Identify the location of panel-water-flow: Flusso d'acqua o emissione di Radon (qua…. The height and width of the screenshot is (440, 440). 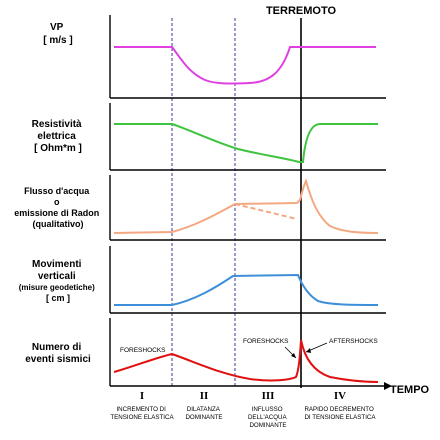
(200, 208).